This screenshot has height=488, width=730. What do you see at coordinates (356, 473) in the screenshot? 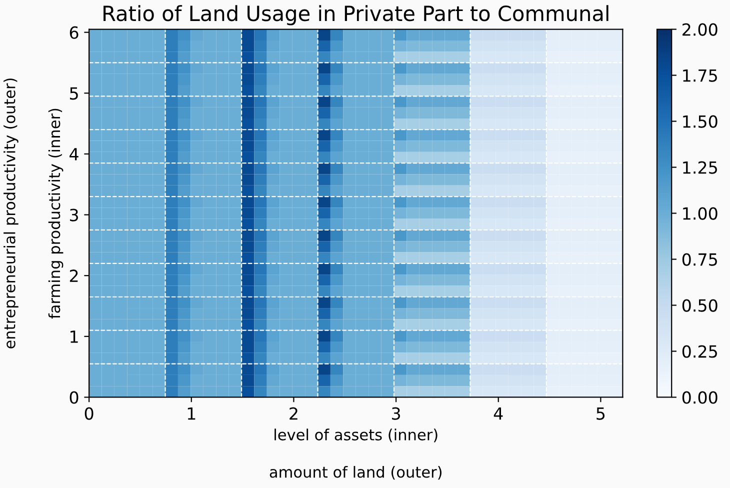
I see `text: amount of land (outer)` at bounding box center [356, 473].